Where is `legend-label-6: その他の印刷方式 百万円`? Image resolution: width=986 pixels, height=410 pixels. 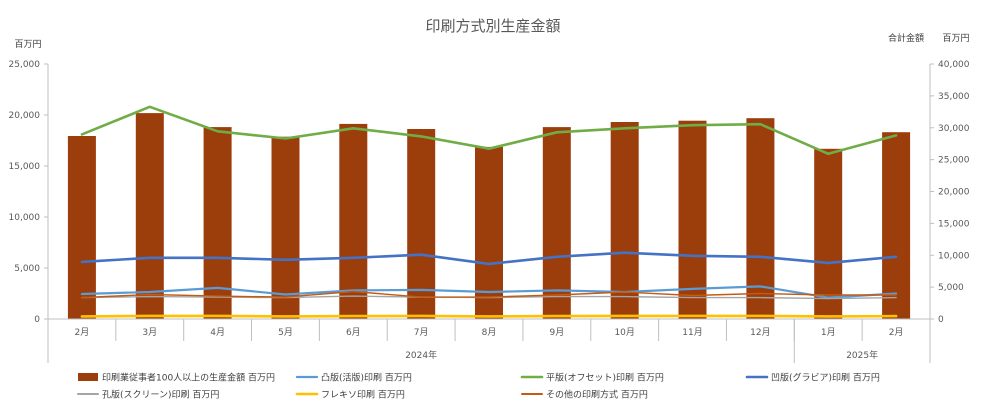 legend-label-6: その他の印刷方式 百万円 is located at coordinates (597, 395).